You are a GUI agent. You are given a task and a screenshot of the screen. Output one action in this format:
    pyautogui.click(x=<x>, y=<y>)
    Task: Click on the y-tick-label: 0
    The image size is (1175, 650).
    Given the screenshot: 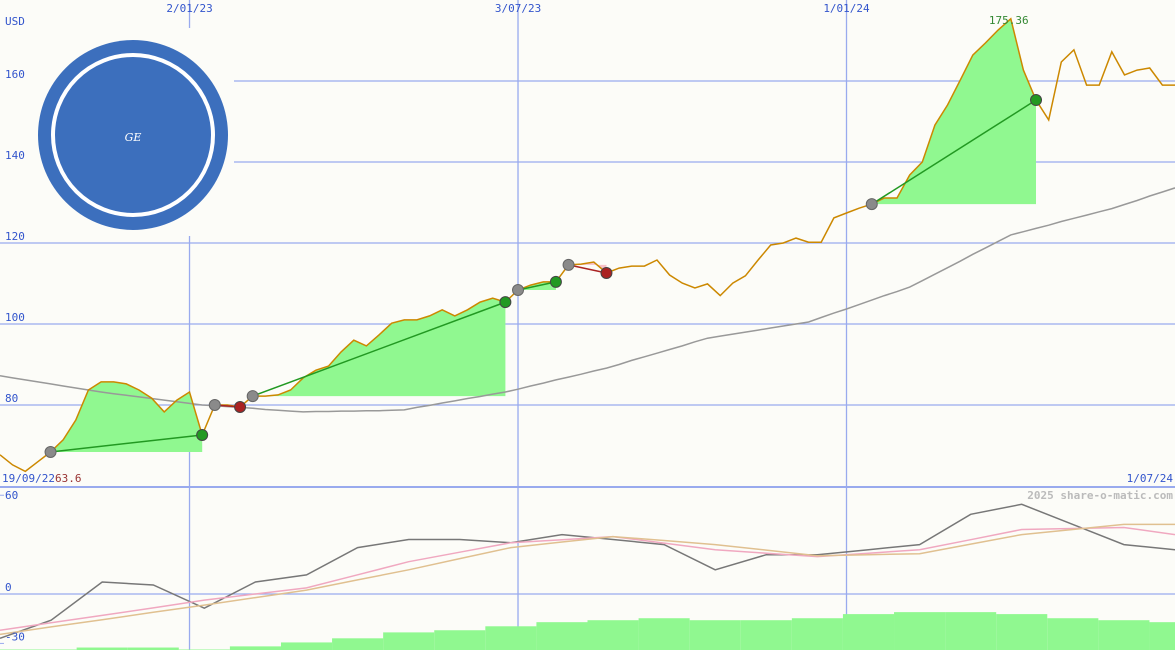 What is the action you would take?
    pyautogui.click(x=8, y=587)
    